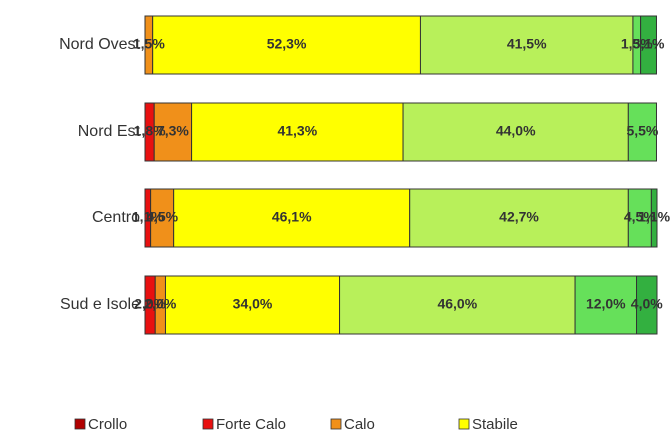 The width and height of the screenshot is (670, 437). I want to click on data-label: 34,0%, so click(253, 304).